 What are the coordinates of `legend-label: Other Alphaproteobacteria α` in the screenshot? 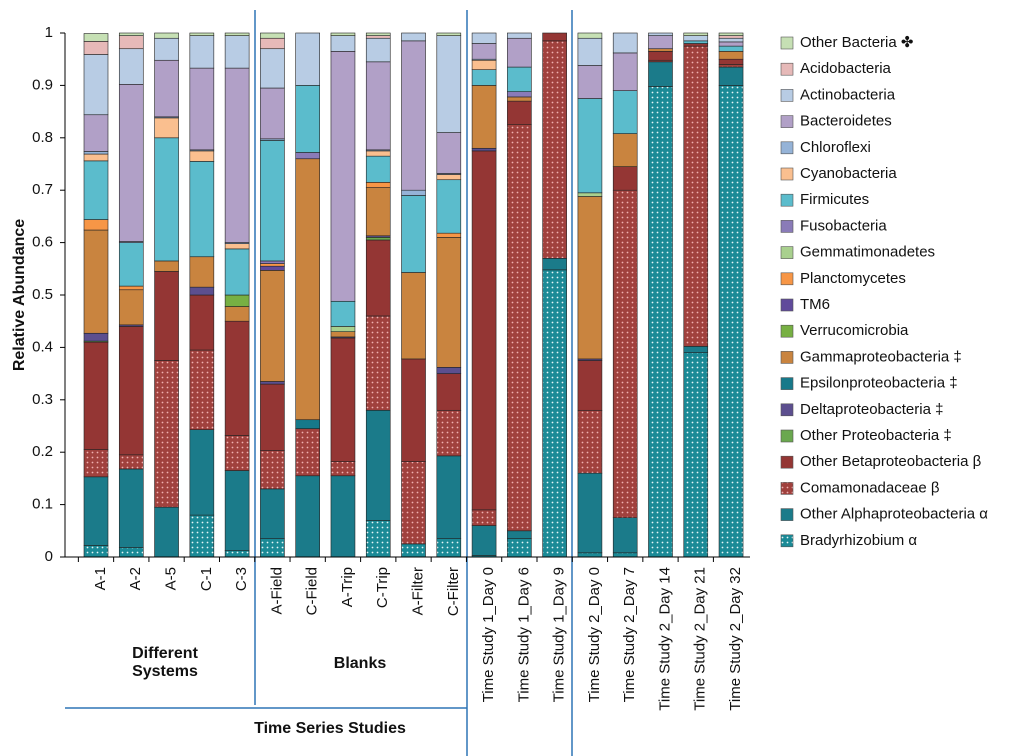 It's located at (894, 514).